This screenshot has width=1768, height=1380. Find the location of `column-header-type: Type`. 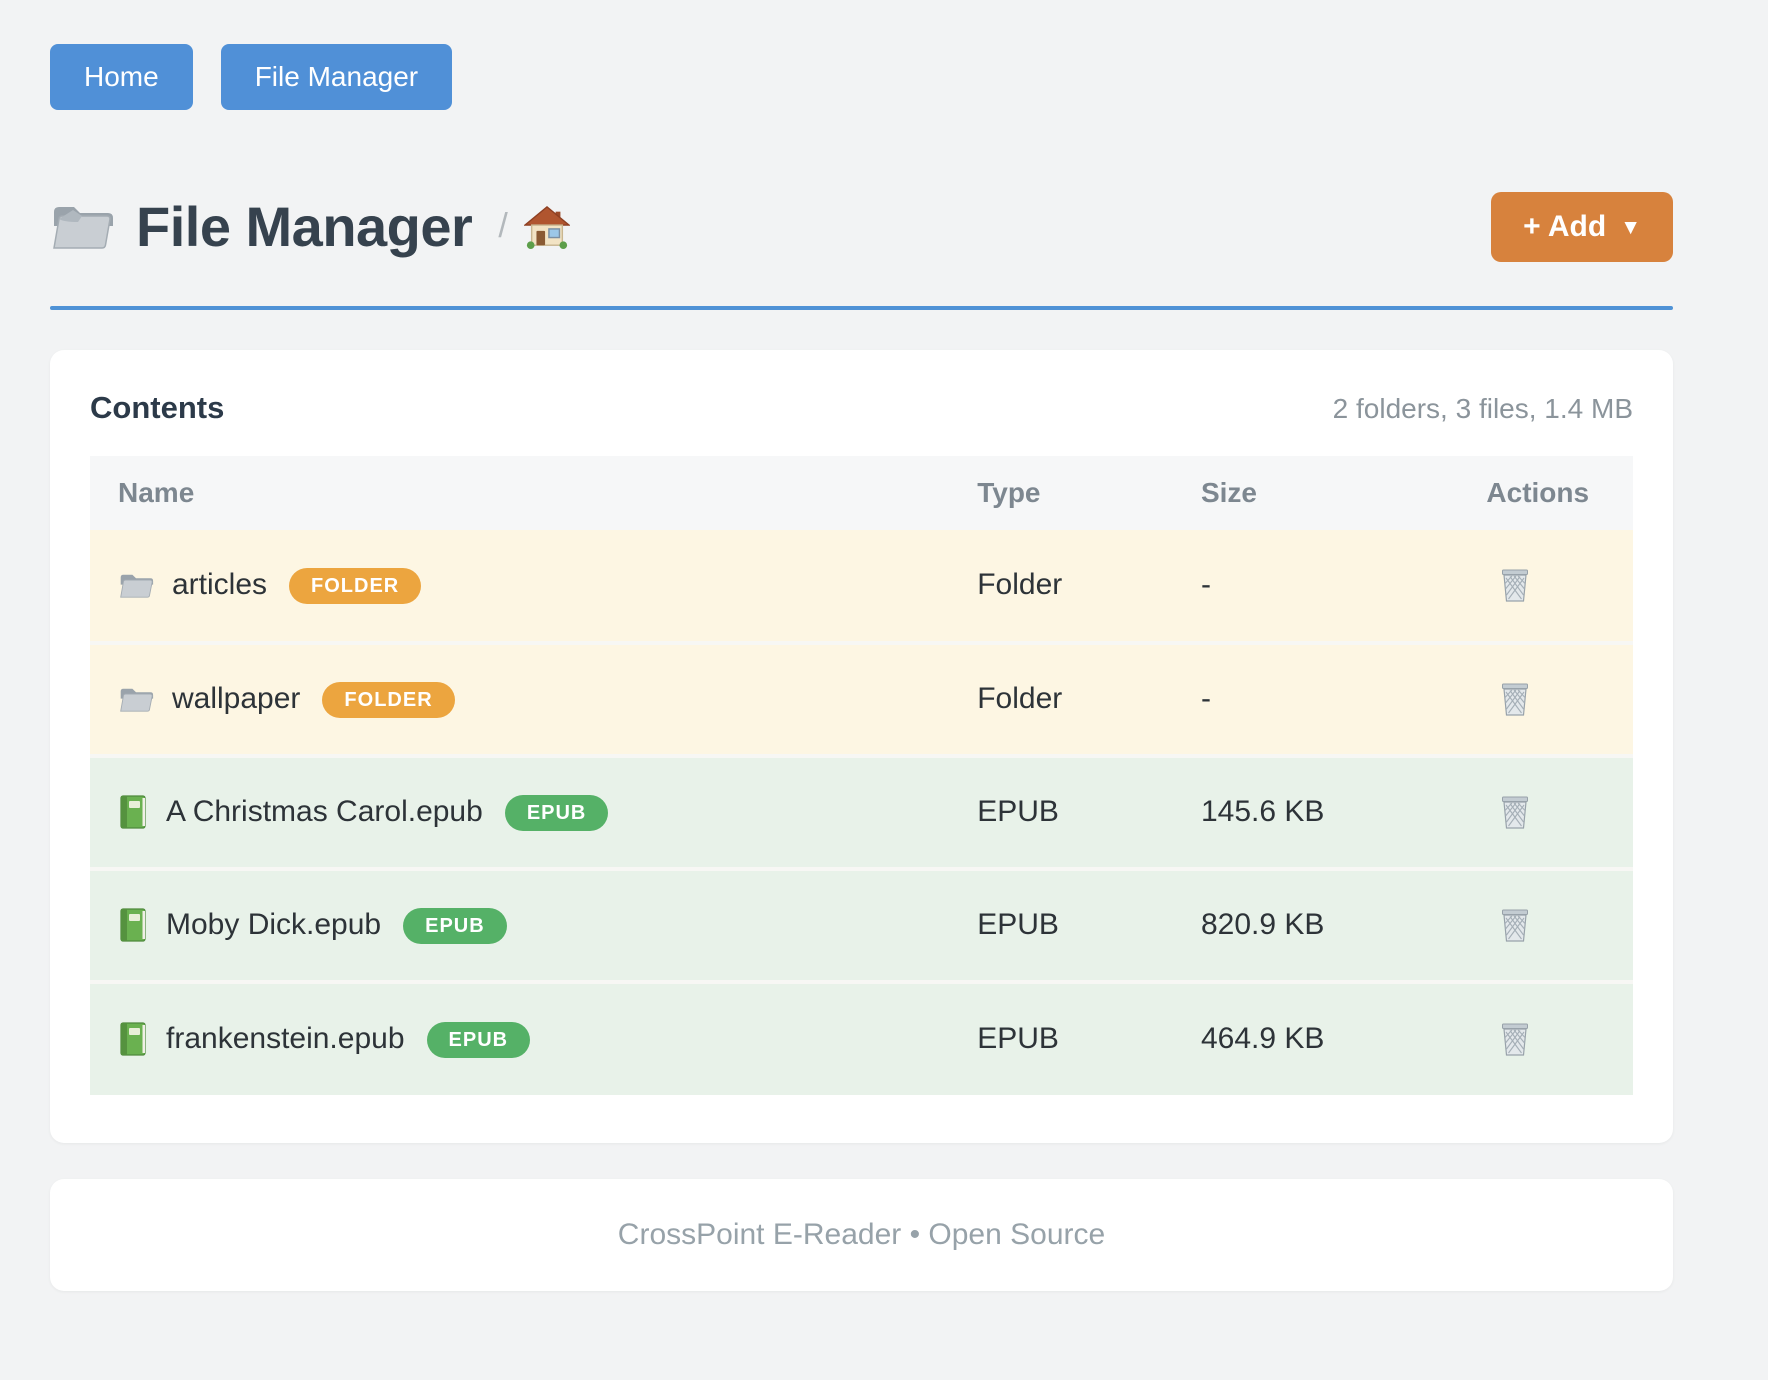

column-header-type: Type is located at coordinates (1009, 492).